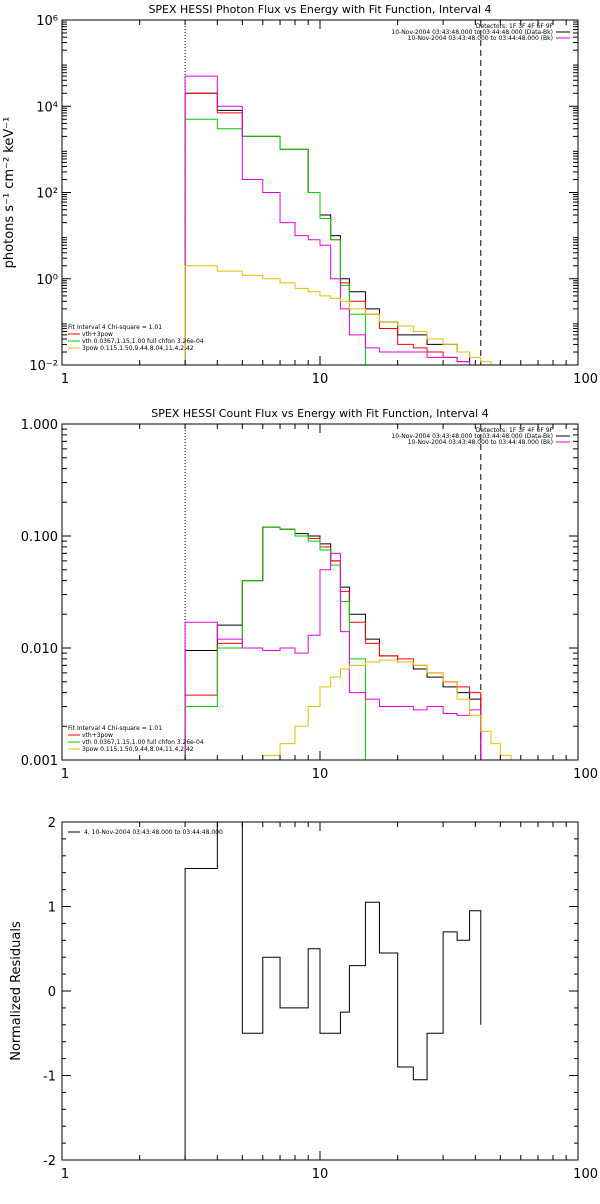 The image size is (600, 1204). What do you see at coordinates (49, 1161) in the screenshot?
I see `y-tick-label: -2` at bounding box center [49, 1161].